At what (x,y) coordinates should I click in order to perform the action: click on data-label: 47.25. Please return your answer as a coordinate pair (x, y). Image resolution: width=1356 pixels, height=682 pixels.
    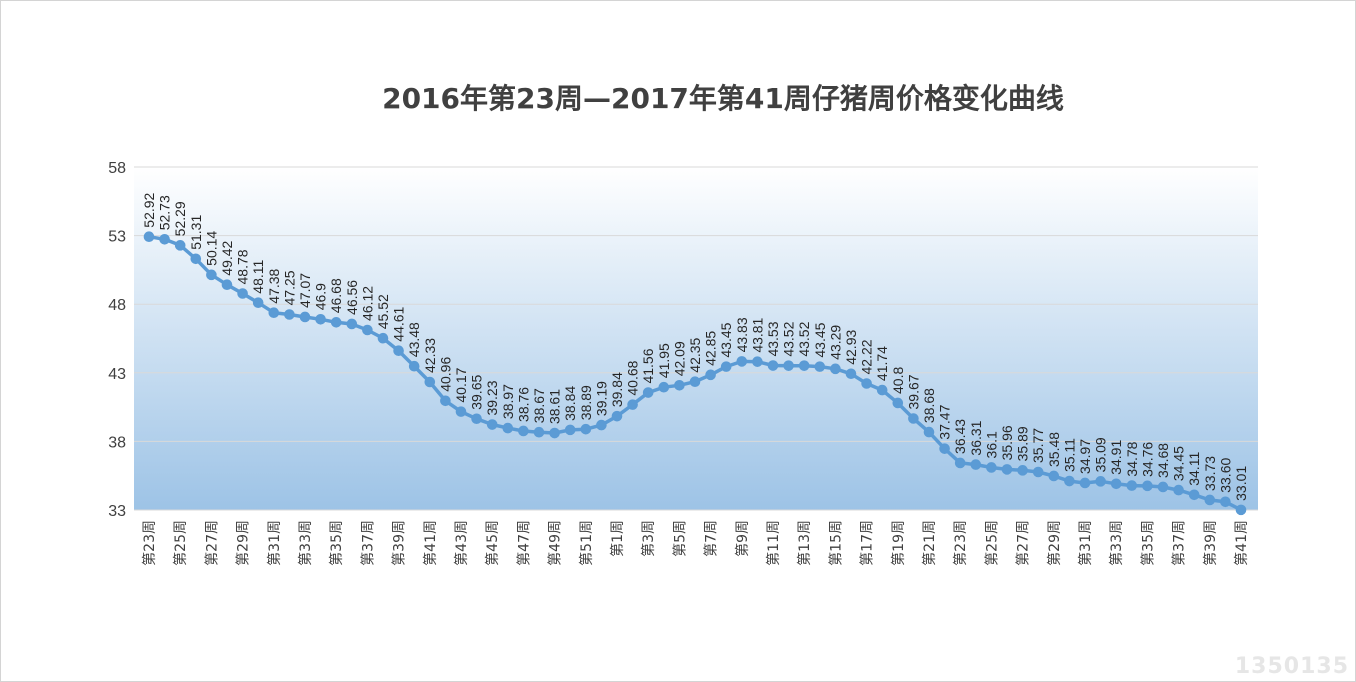
    Looking at the image, I should click on (289, 287).